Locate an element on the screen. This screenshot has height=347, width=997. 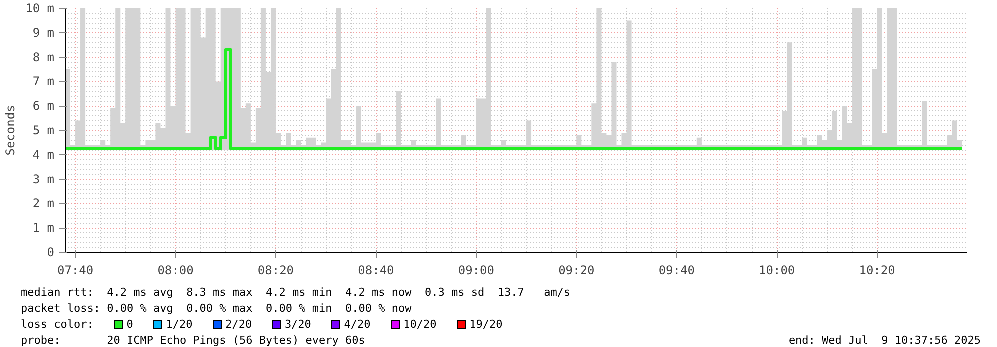
y-tick-label: 5 m is located at coordinates (43, 131).